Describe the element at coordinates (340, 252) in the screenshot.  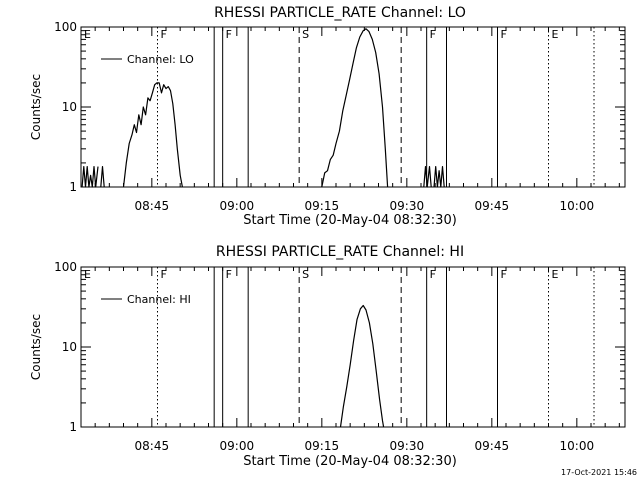
I see `chart-title: RHESSI PARTICLE_RATE Channel: HI` at that location.